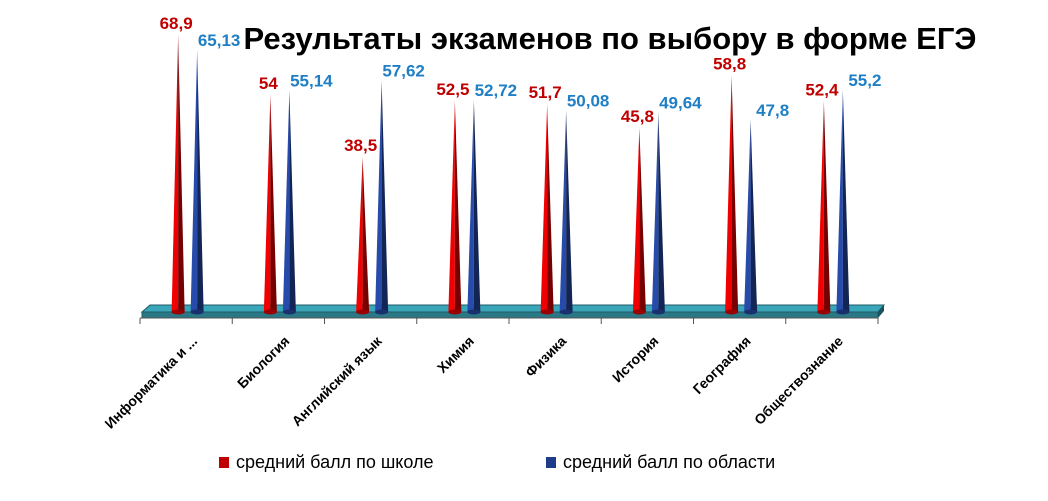 The width and height of the screenshot is (1048, 501). What do you see at coordinates (729, 64) in the screenshot?
I see `data-label: 58,8` at bounding box center [729, 64].